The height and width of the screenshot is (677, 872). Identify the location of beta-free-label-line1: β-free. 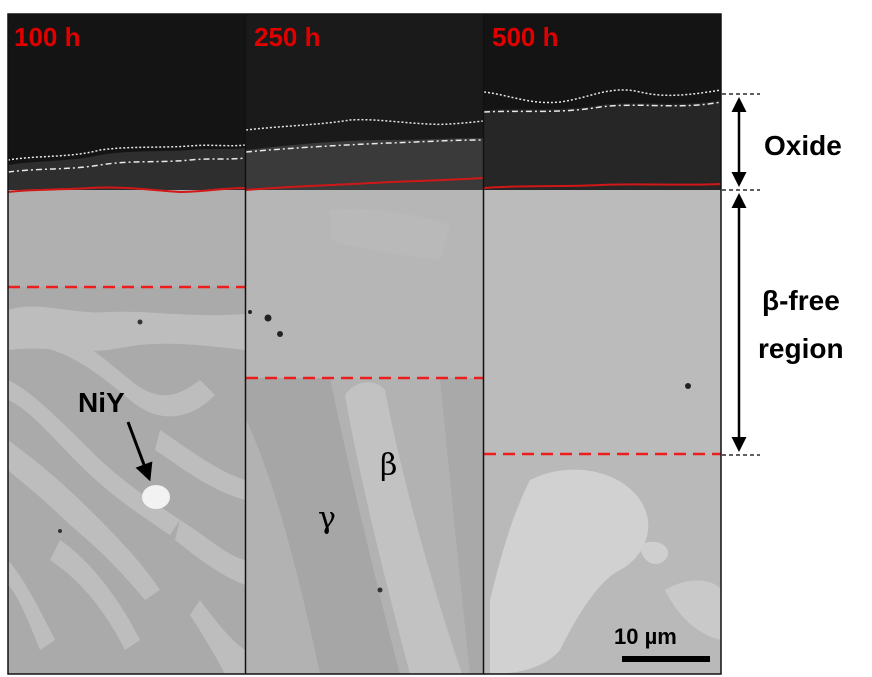
(801, 300).